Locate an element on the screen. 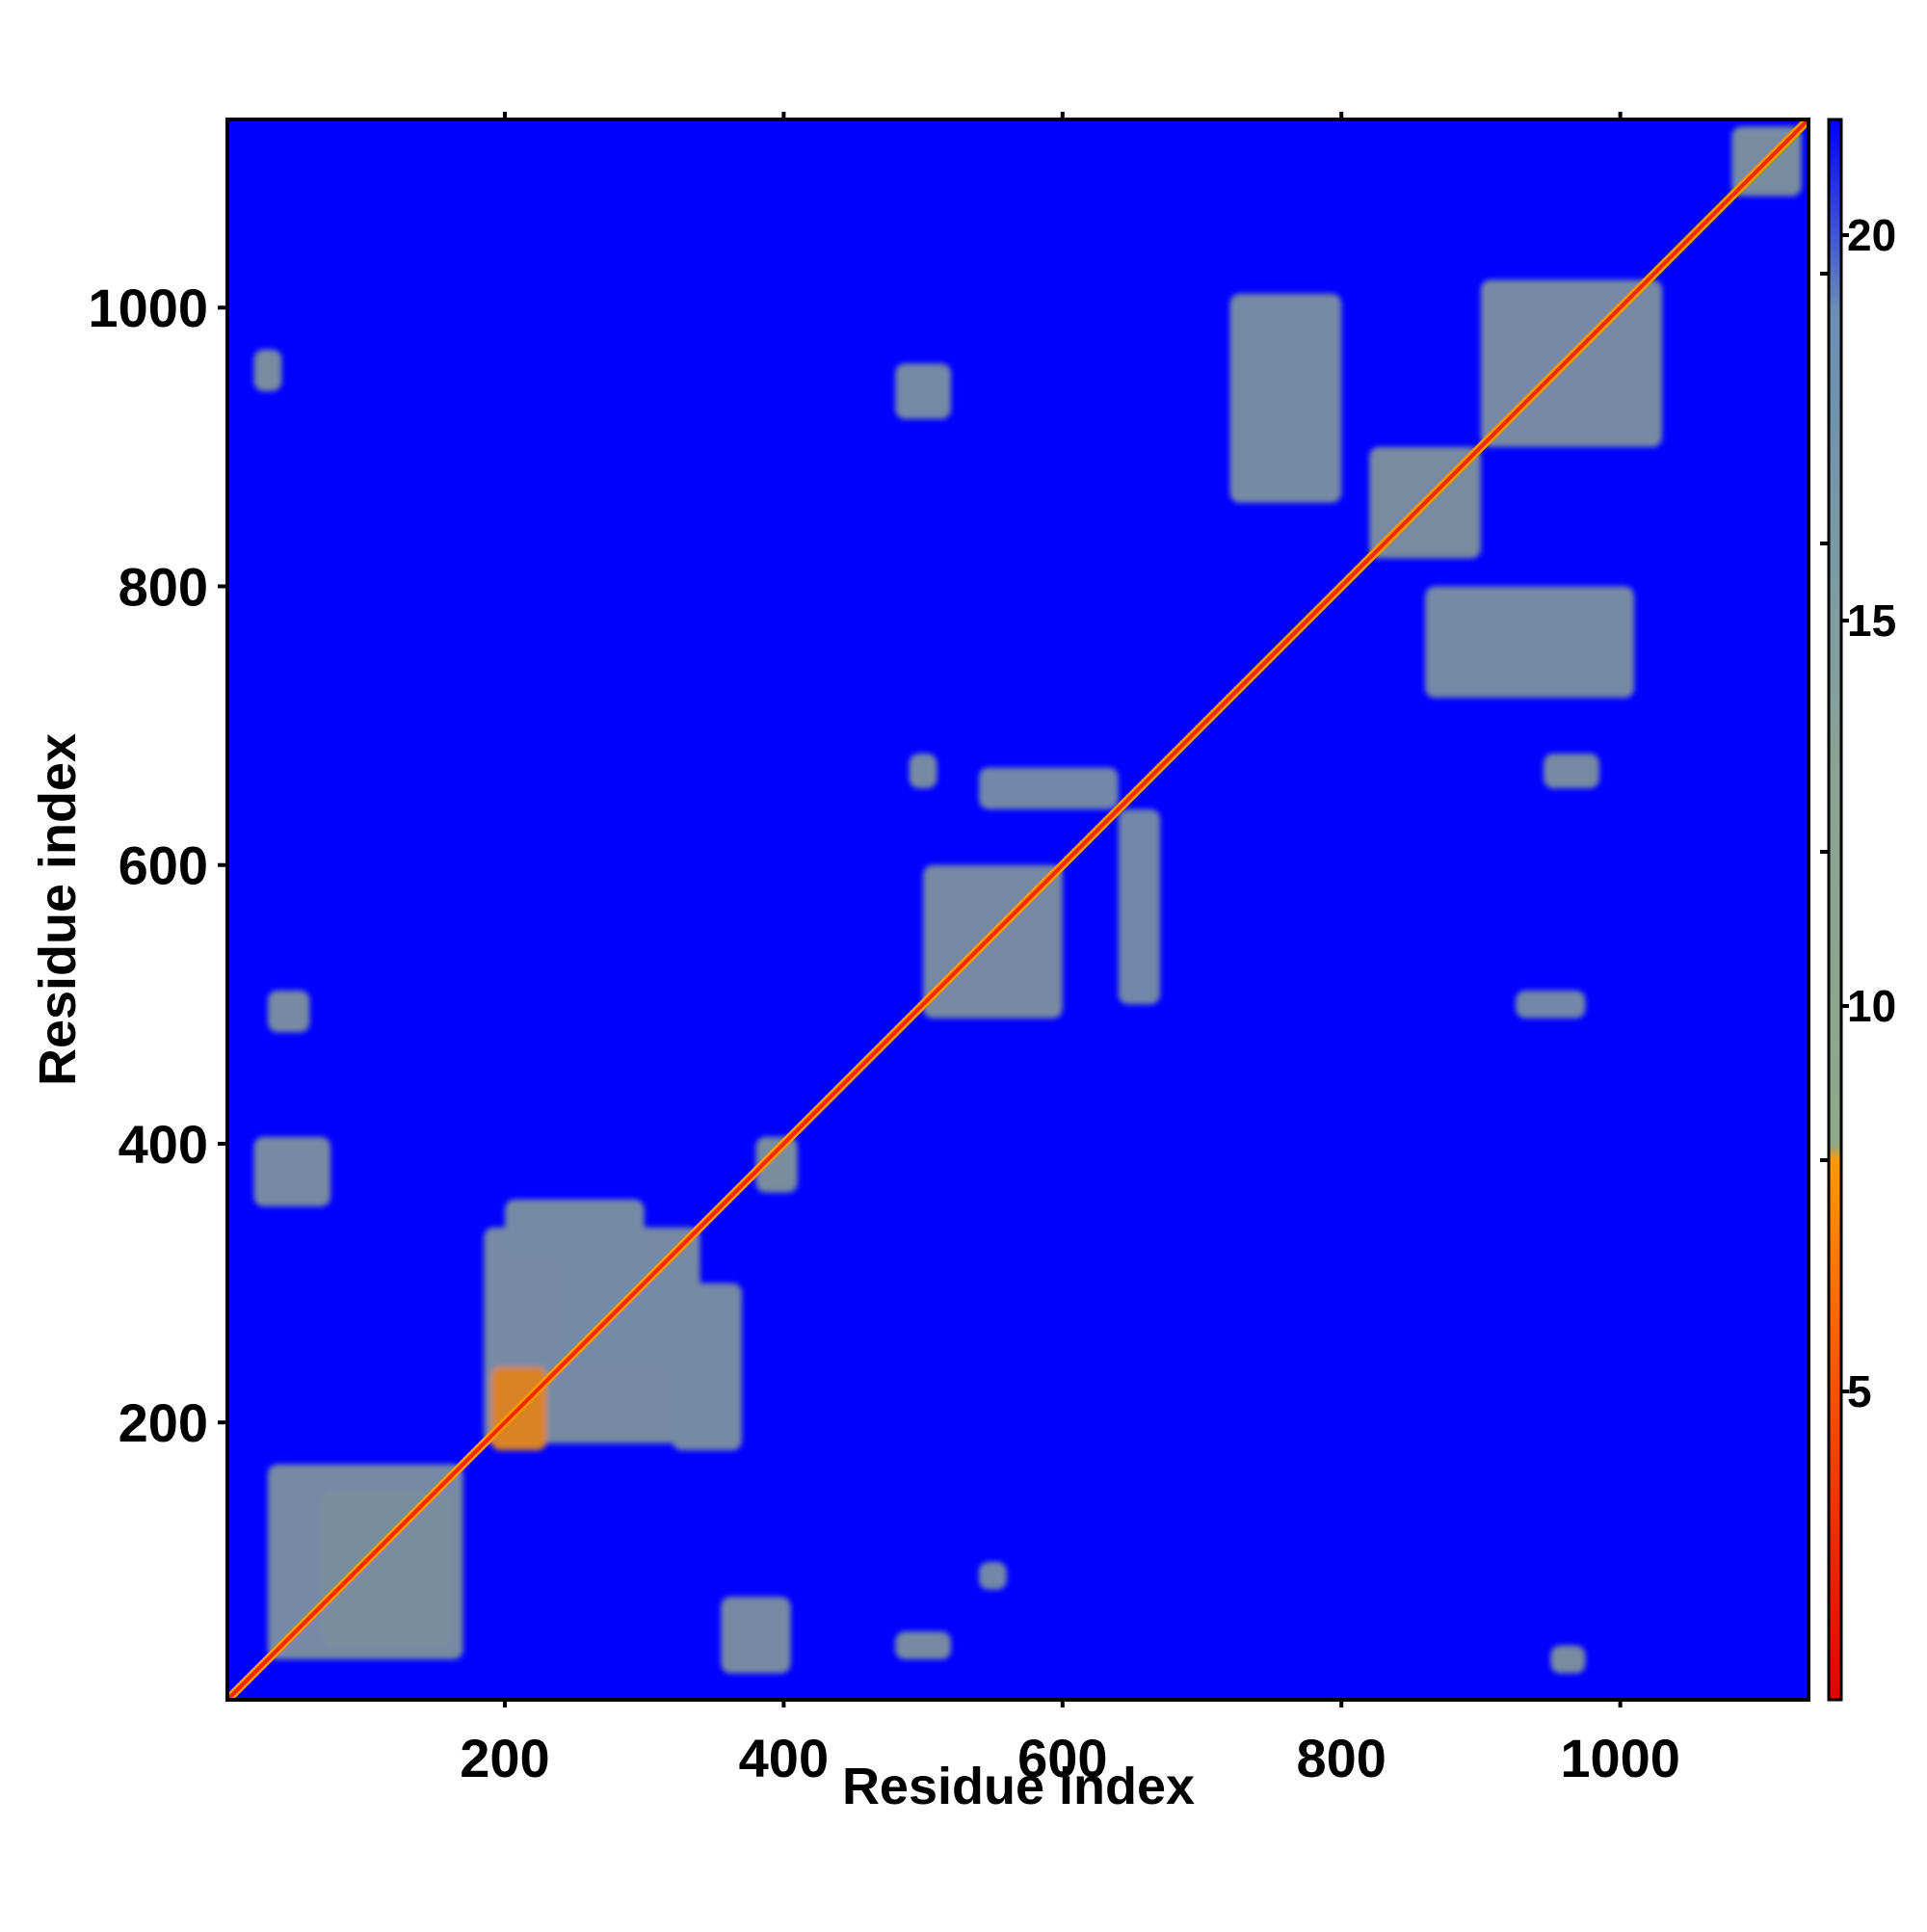  y-tick-label: 1000 is located at coordinates (148, 308).